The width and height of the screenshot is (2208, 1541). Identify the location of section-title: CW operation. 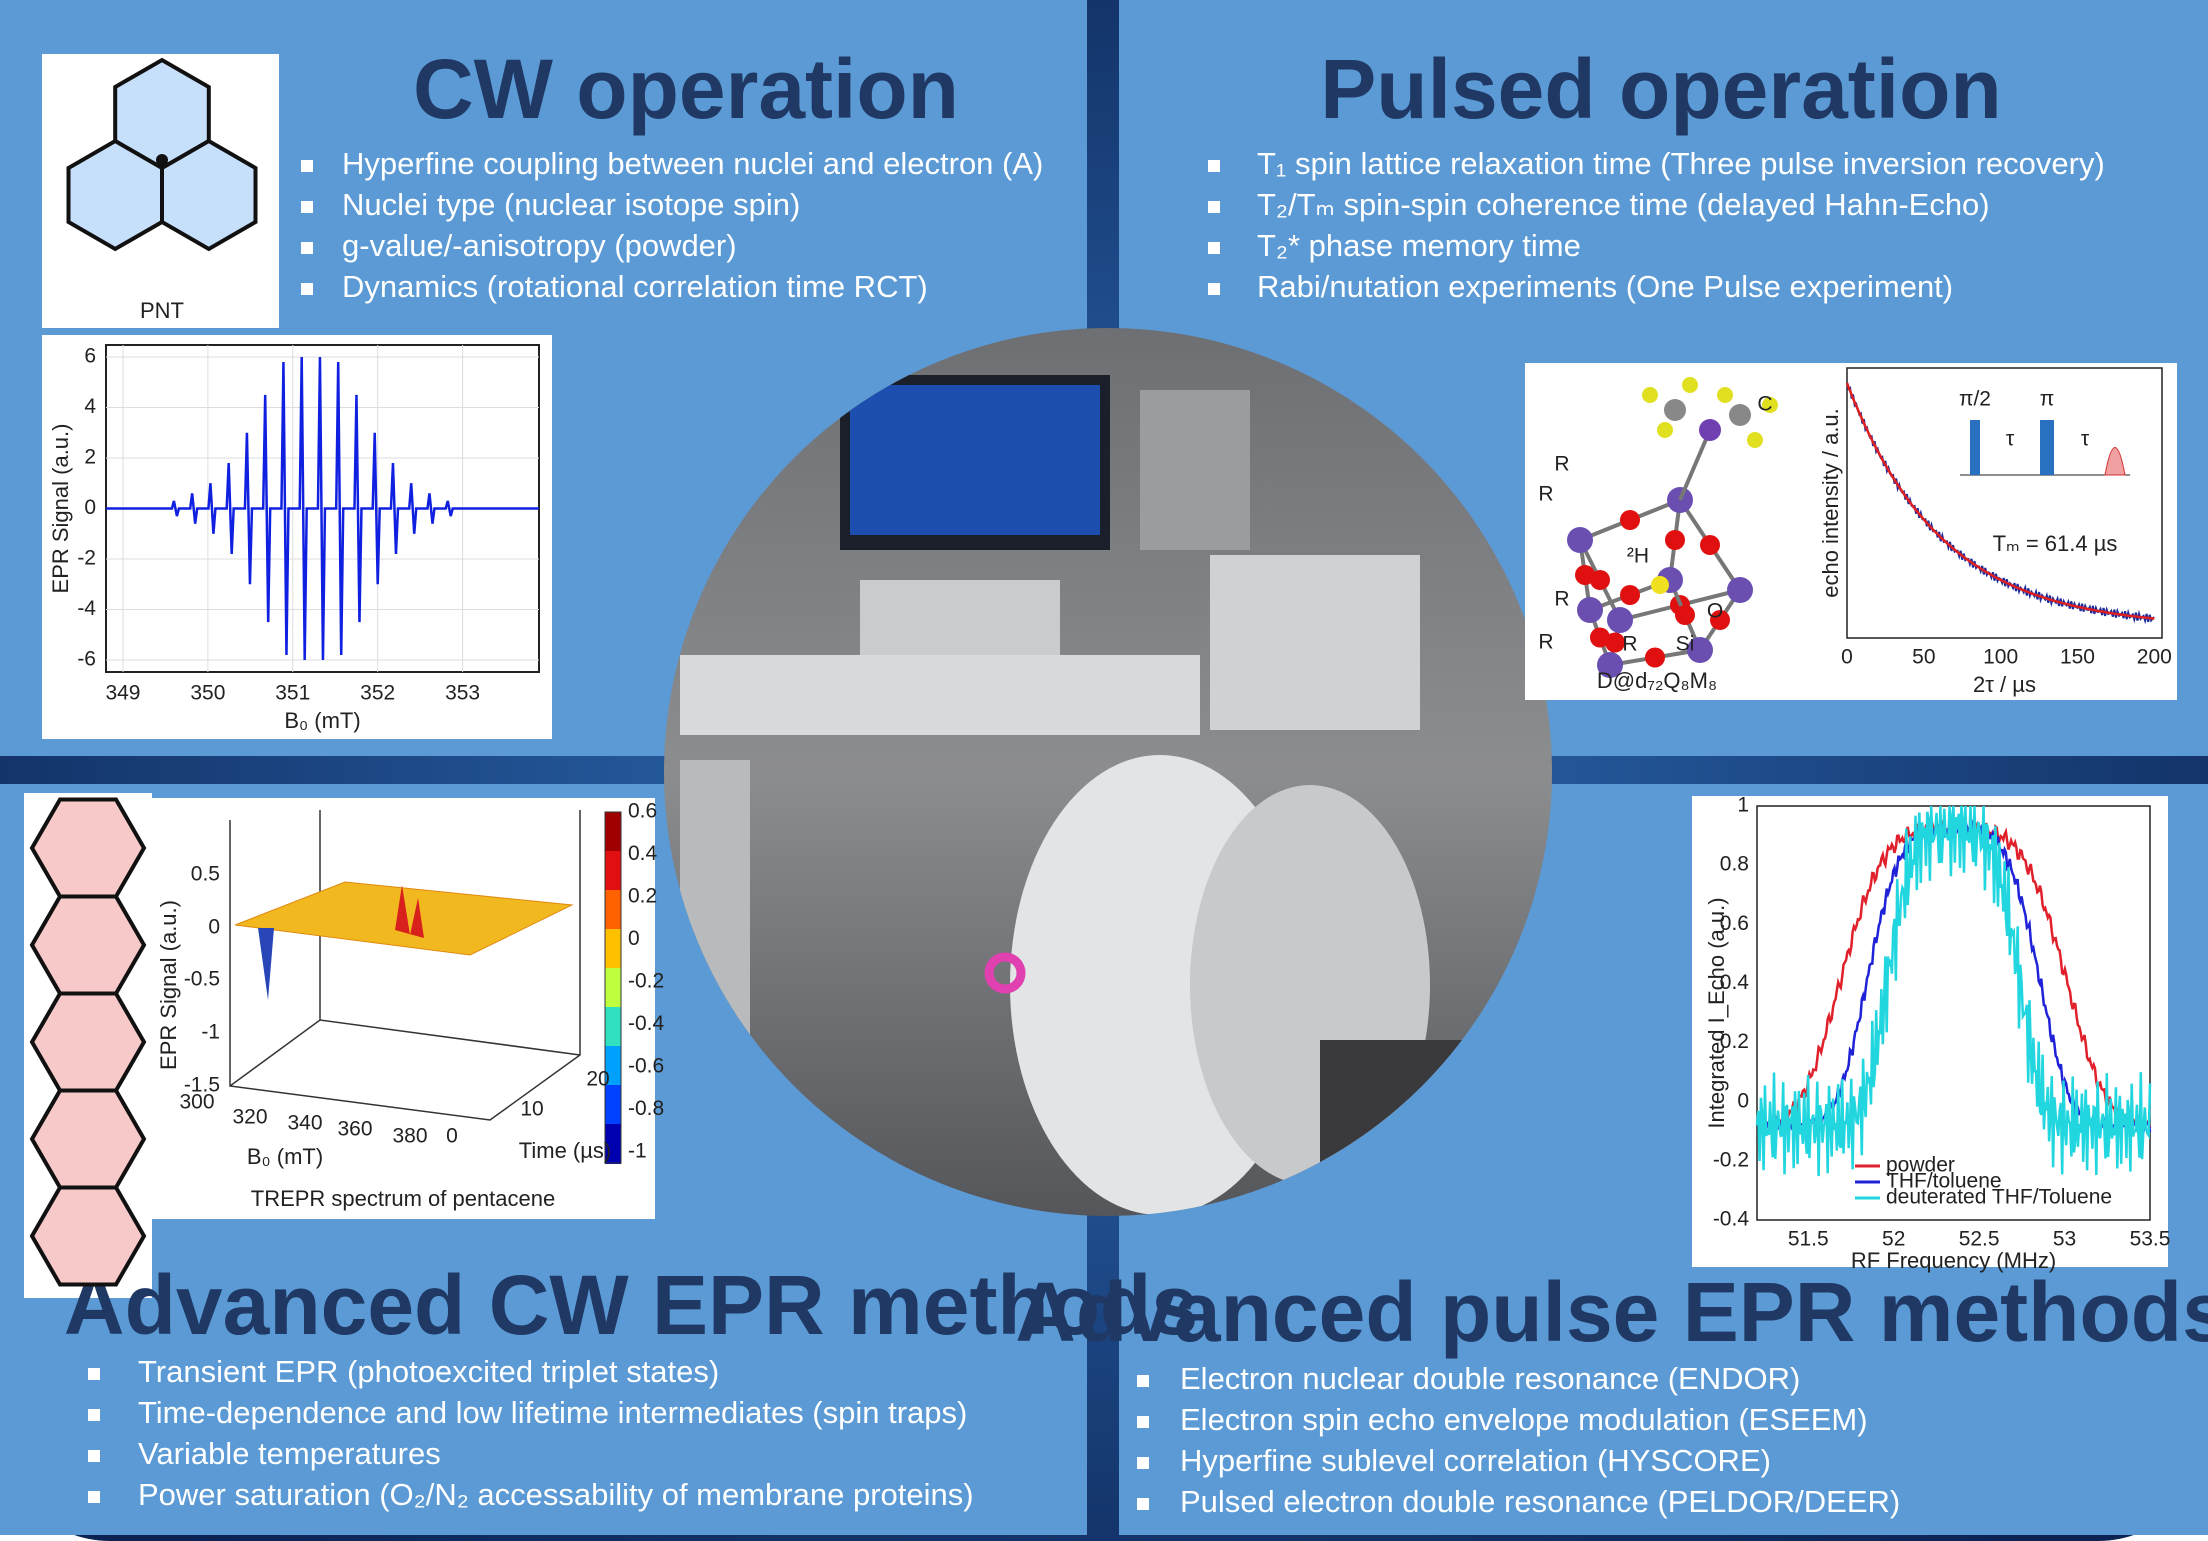
(686, 89).